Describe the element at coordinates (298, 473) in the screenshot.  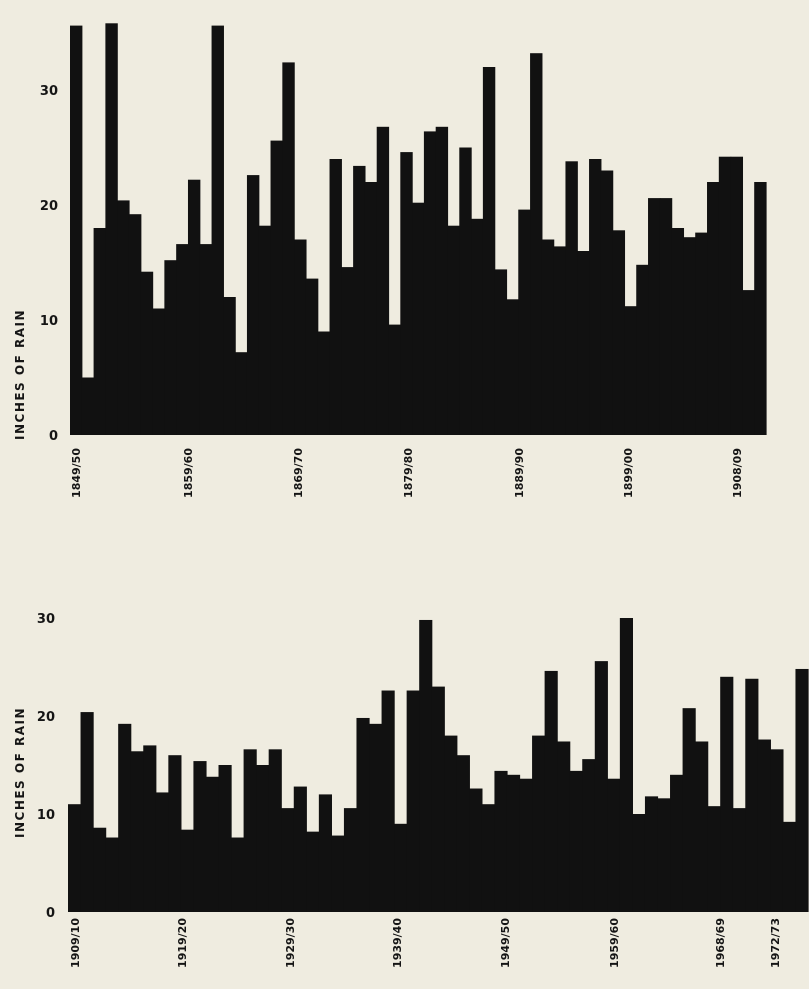
I see `x-tick-label: 1869/70` at that location.